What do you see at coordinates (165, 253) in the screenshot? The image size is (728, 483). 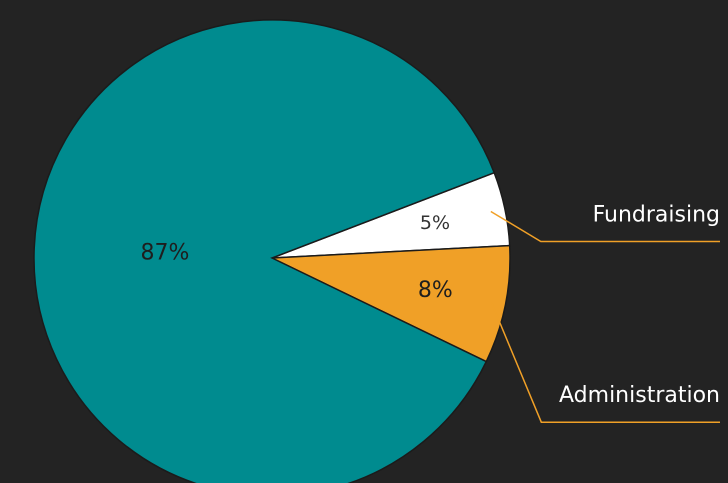 I see `slice-value-label: 87%` at bounding box center [165, 253].